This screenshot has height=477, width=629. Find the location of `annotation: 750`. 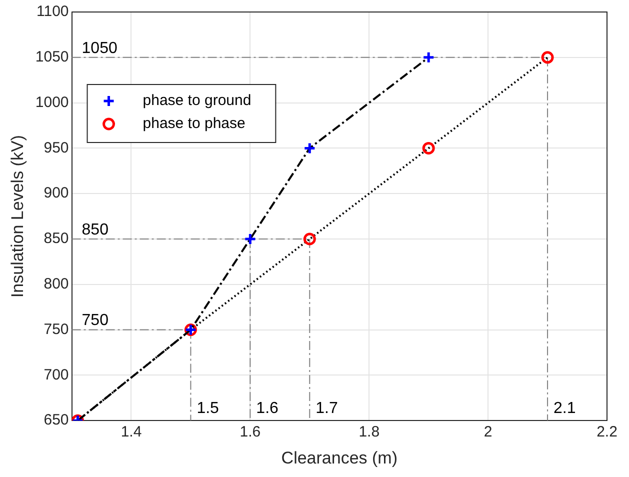

annotation: 750 is located at coordinates (95, 321).